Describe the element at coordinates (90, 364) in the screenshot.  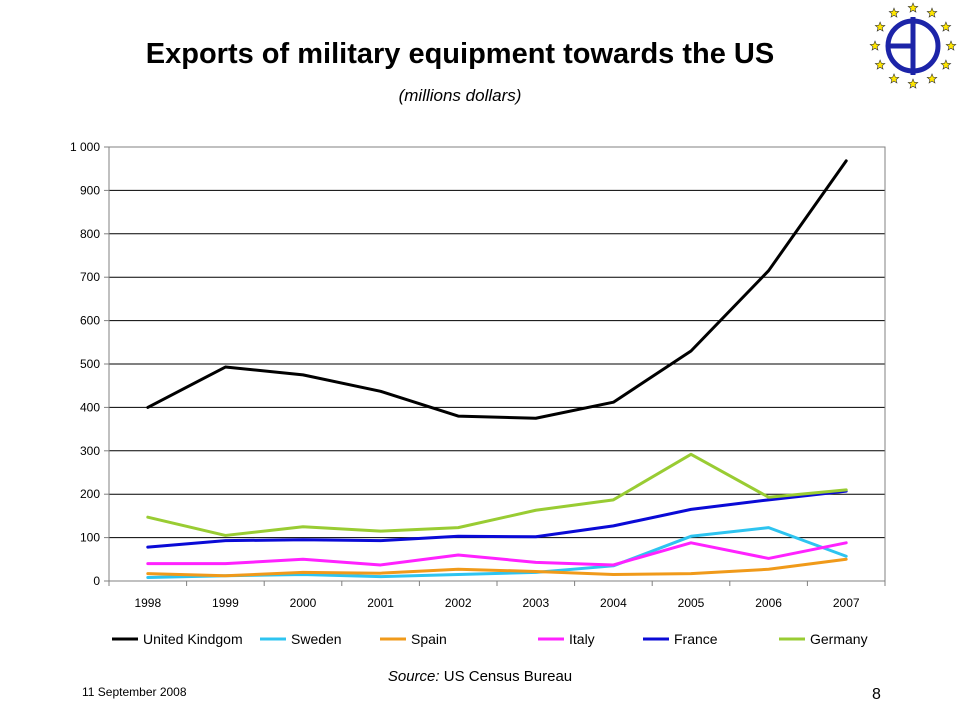
I see `y-tick-label: 500` at that location.